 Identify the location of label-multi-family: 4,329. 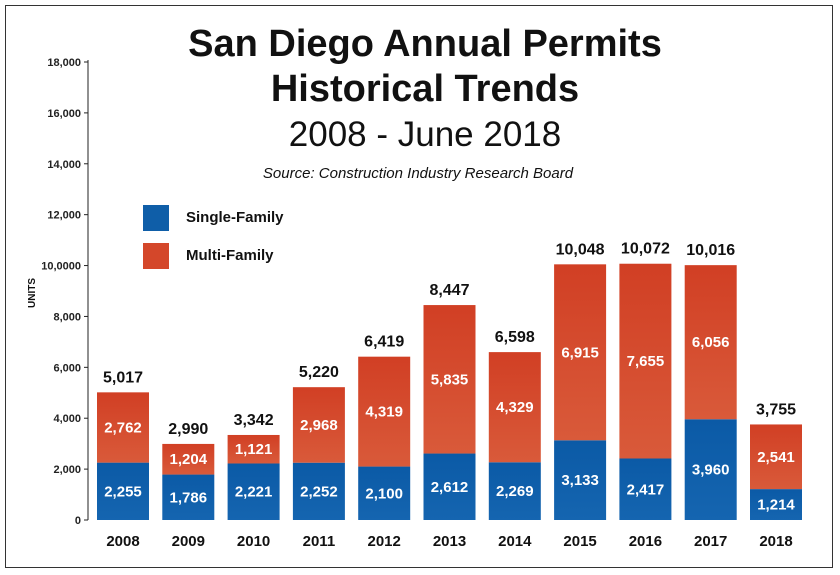
(515, 407).